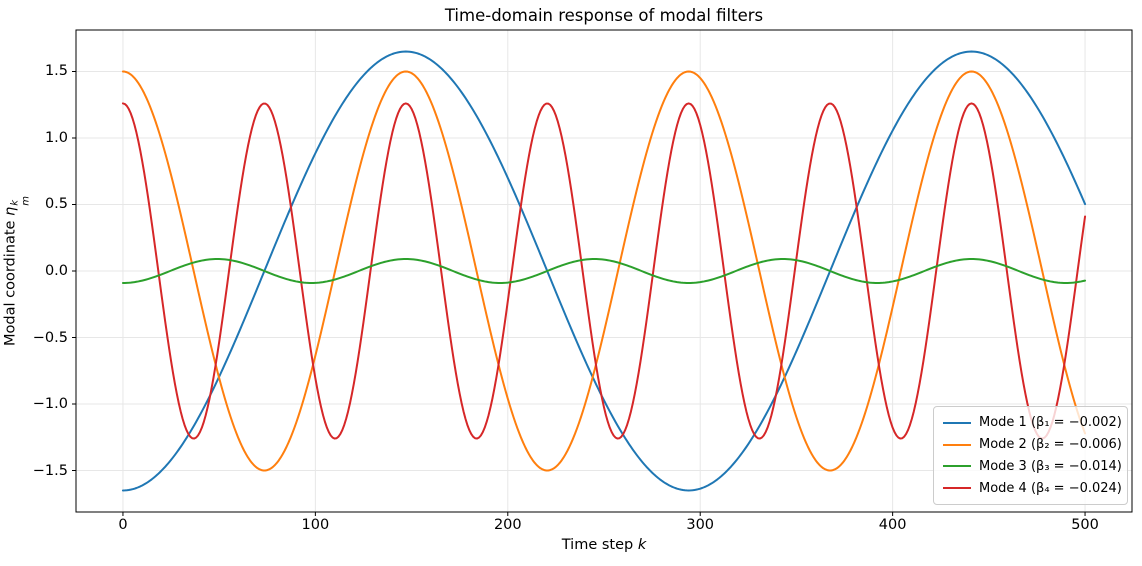 The width and height of the screenshot is (1142, 566). Describe the element at coordinates (56, 204) in the screenshot. I see `y-tick-label: 0.5` at that location.